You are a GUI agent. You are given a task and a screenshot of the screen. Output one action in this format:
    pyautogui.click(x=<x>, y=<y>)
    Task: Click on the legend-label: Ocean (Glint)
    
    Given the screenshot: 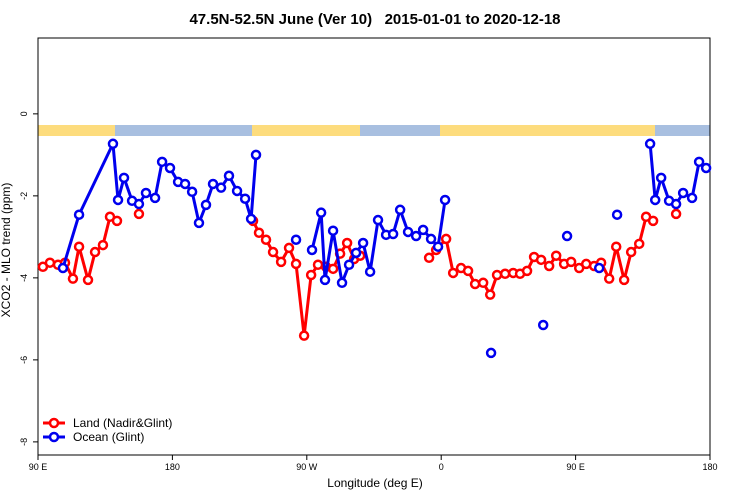 What is the action you would take?
    pyautogui.click(x=108, y=437)
    